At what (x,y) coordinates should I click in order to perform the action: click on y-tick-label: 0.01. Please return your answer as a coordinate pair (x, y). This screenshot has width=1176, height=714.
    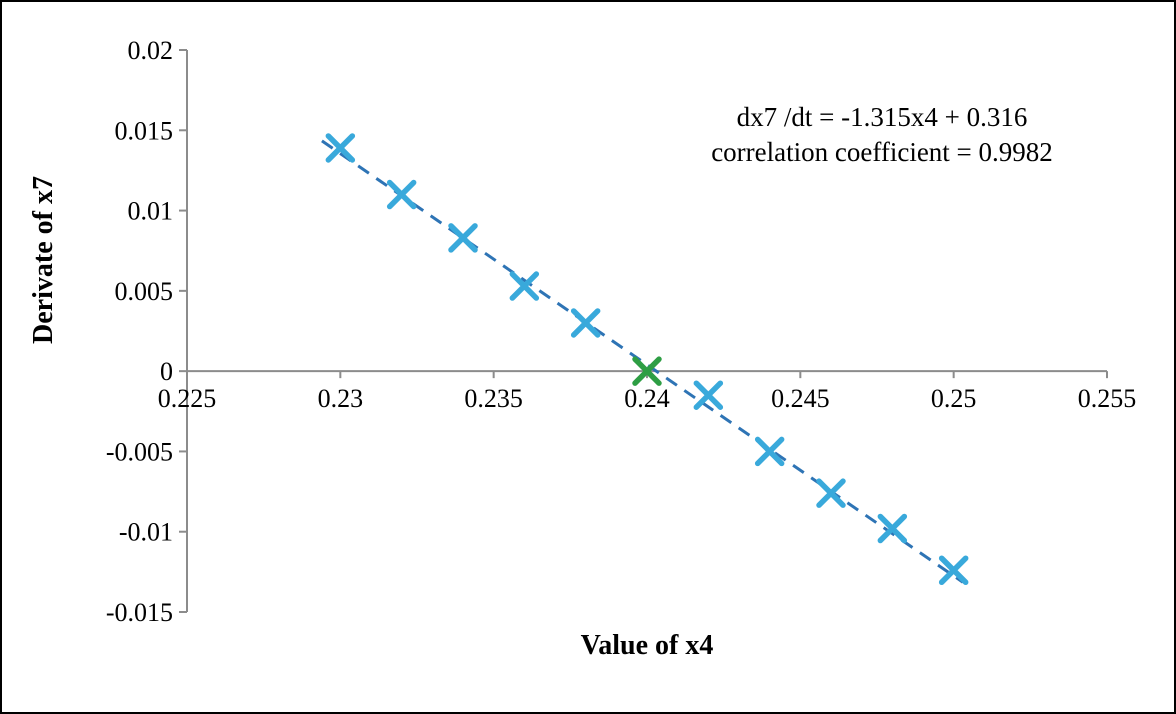
    Looking at the image, I should click on (151, 211).